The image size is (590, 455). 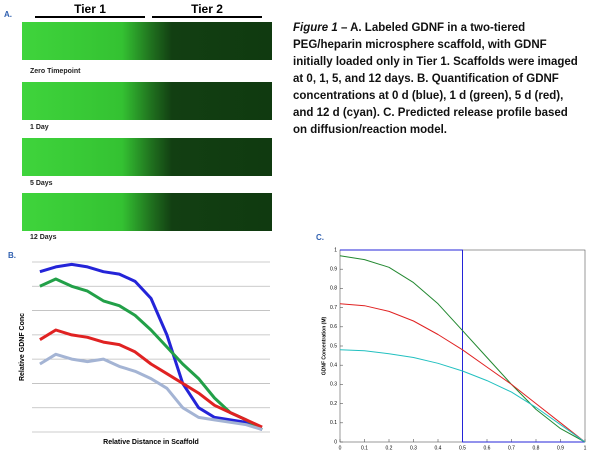 I want to click on y-tick-label: 0.1, so click(x=333, y=423).